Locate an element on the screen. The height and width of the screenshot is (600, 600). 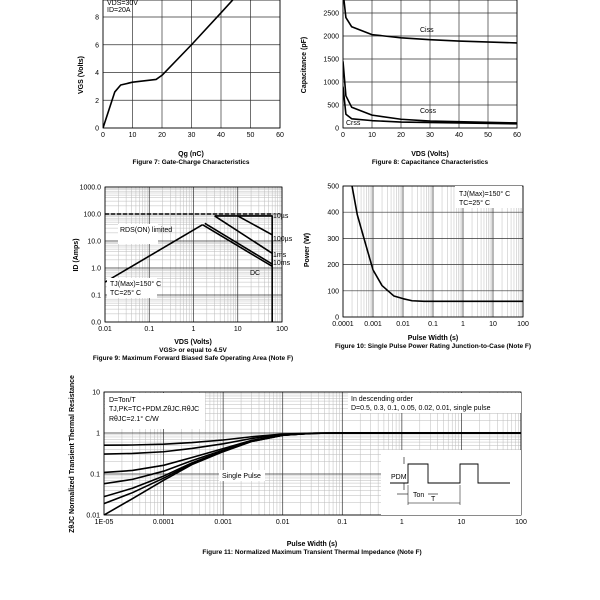
fig9-label-10ms: 10ms is located at coordinates (282, 263).